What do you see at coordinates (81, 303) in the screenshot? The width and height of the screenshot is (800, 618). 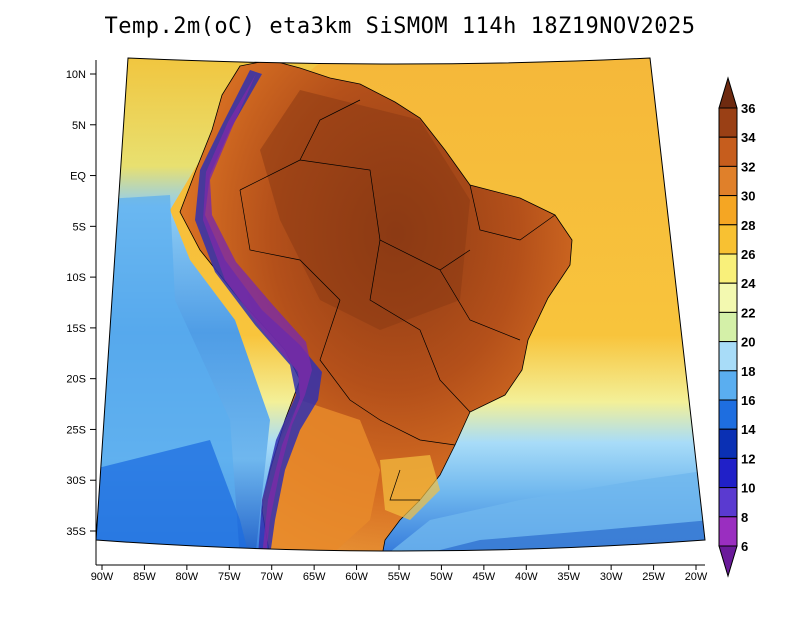 I see `latitude-ticks: 10N 5N EQ 5S 10S 15S 20S 25S 30S 35S` at bounding box center [81, 303].